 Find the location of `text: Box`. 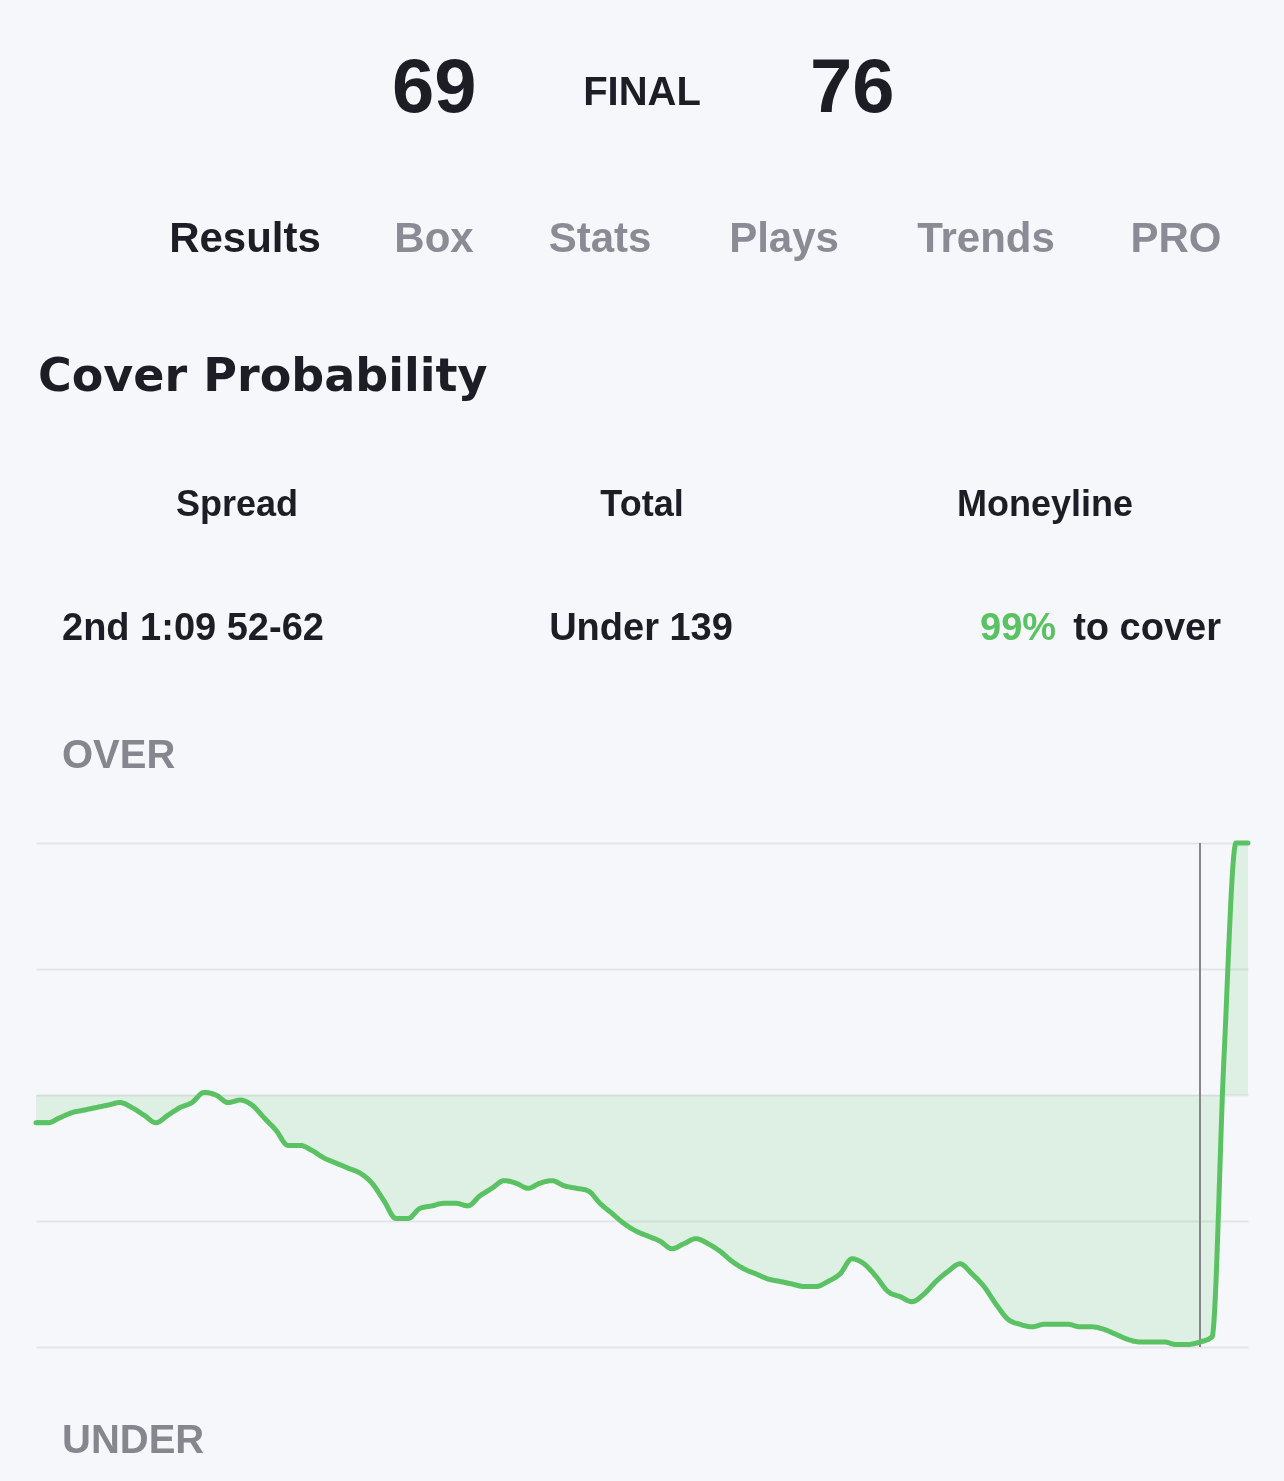

text: Box is located at coordinates (434, 237).